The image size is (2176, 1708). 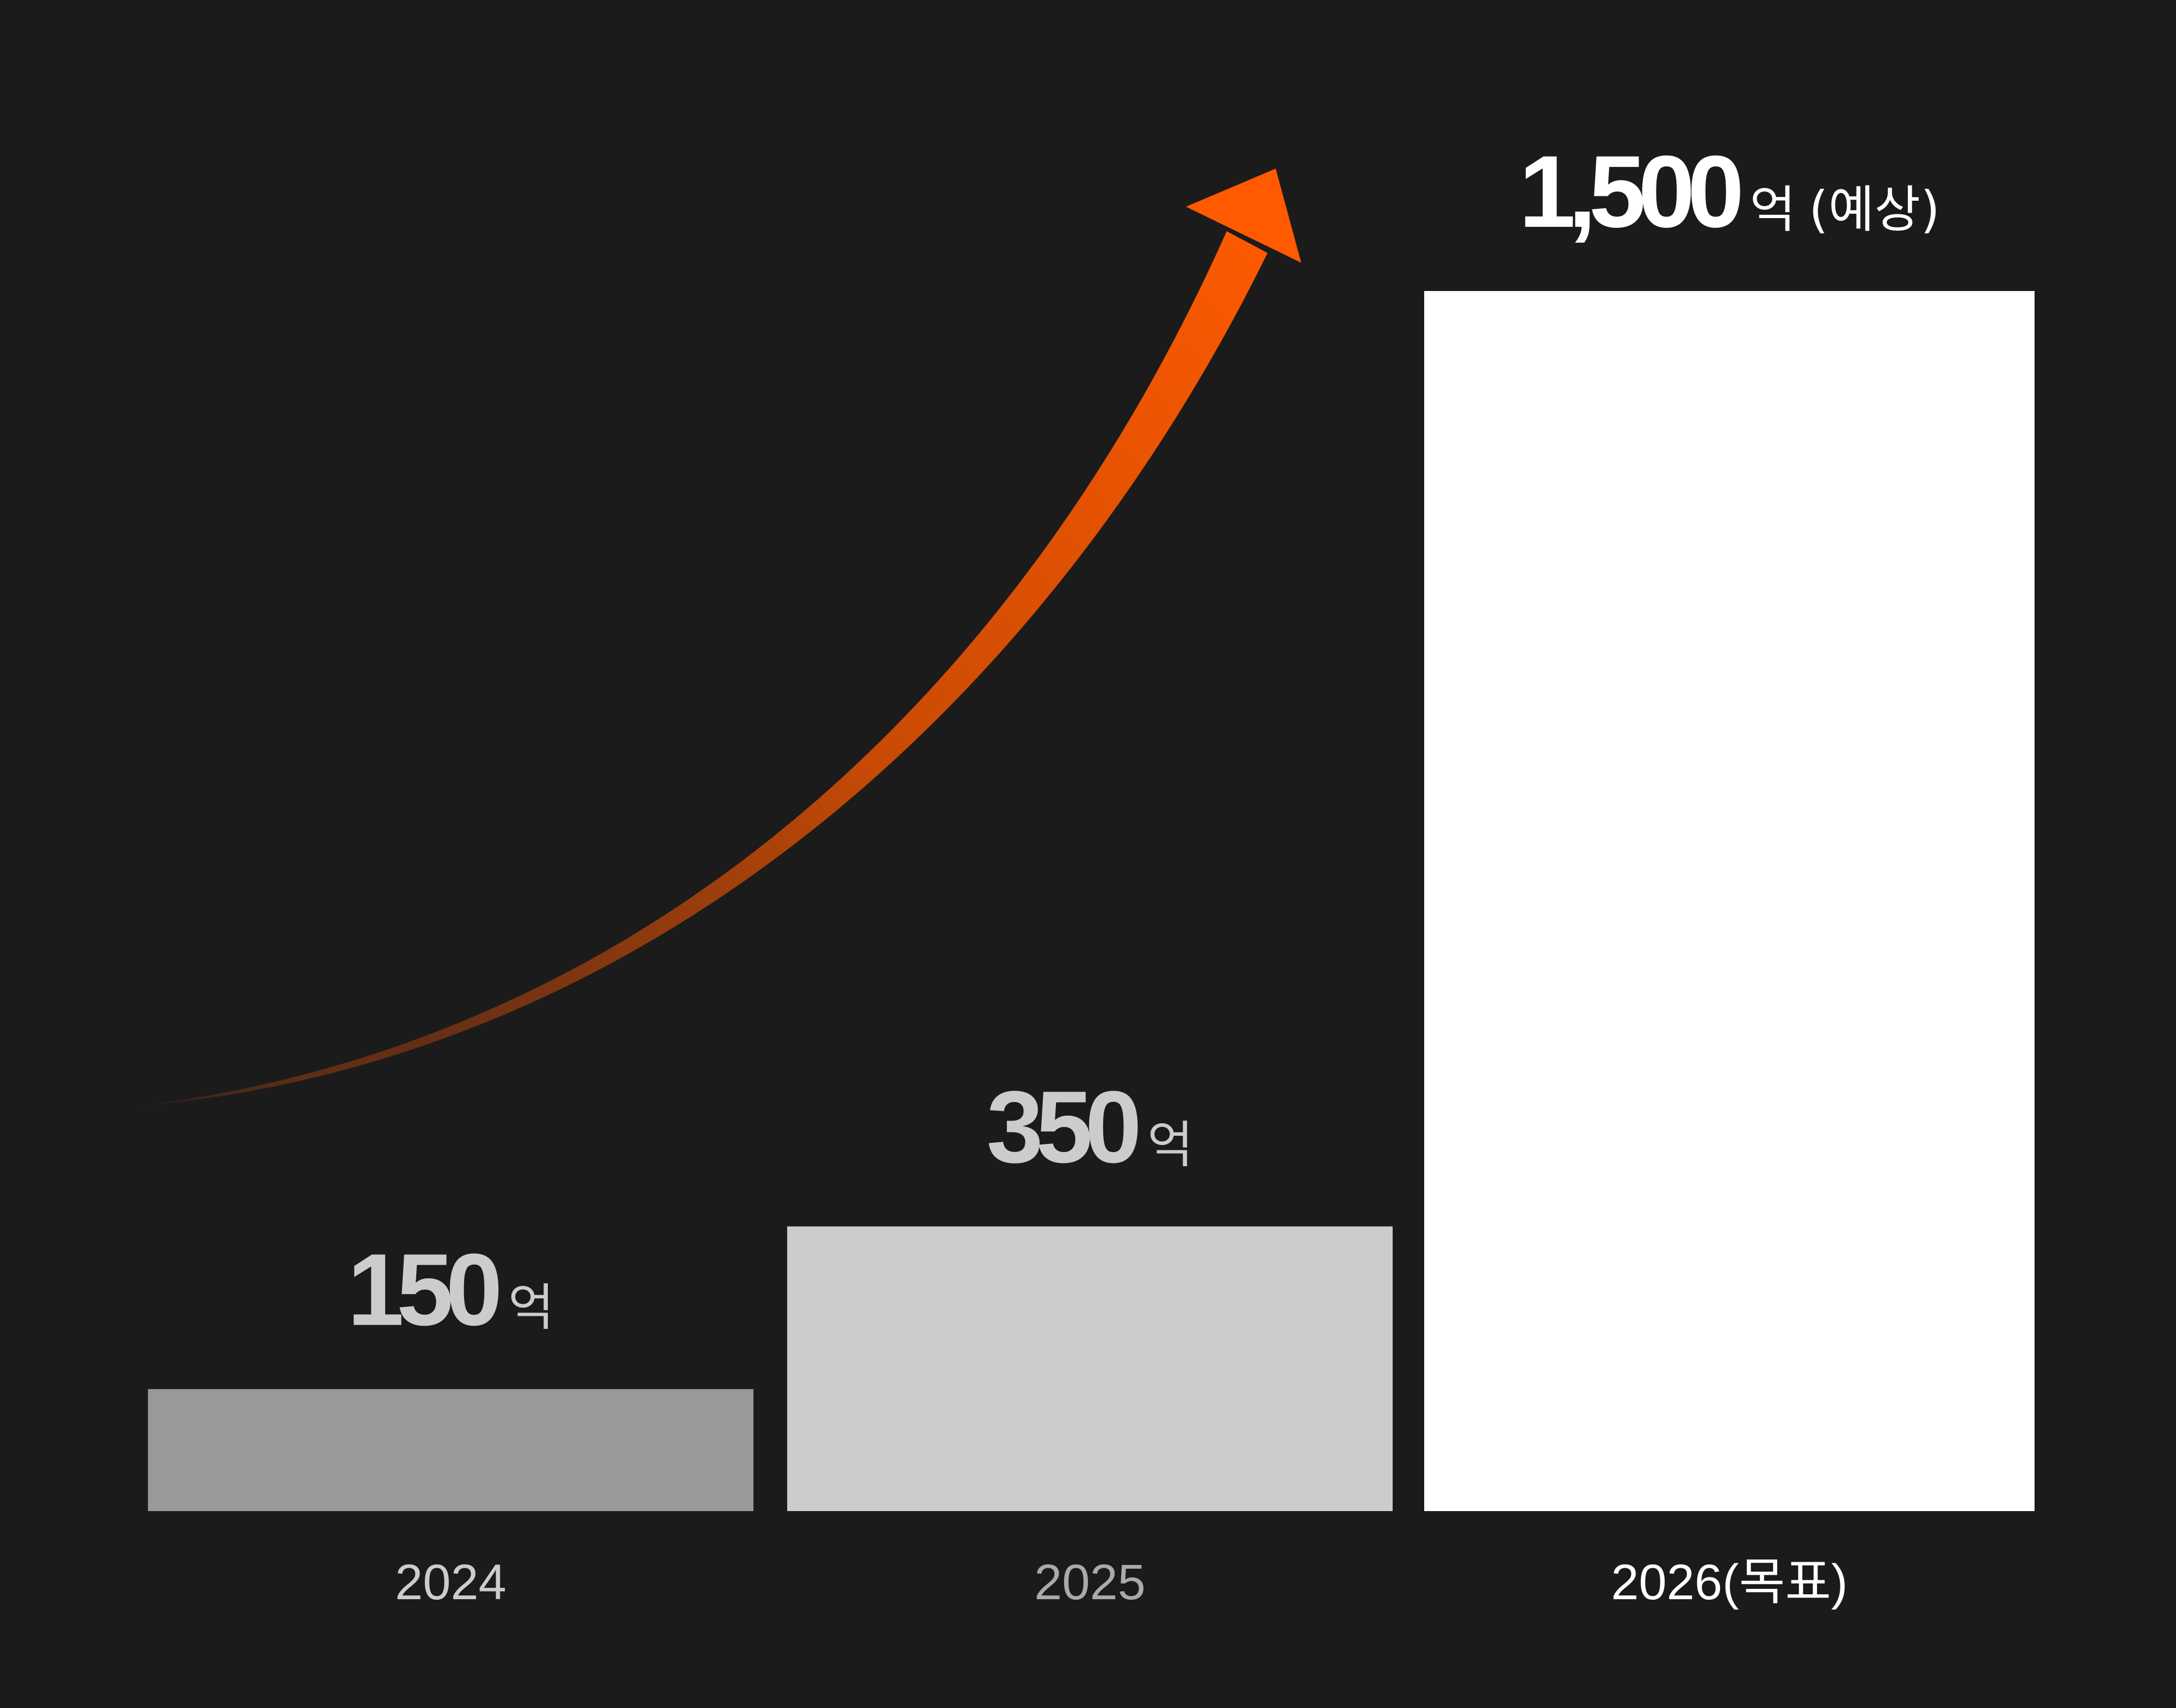 I want to click on value-label: 1,500 억 (예상), so click(x=1729, y=191).